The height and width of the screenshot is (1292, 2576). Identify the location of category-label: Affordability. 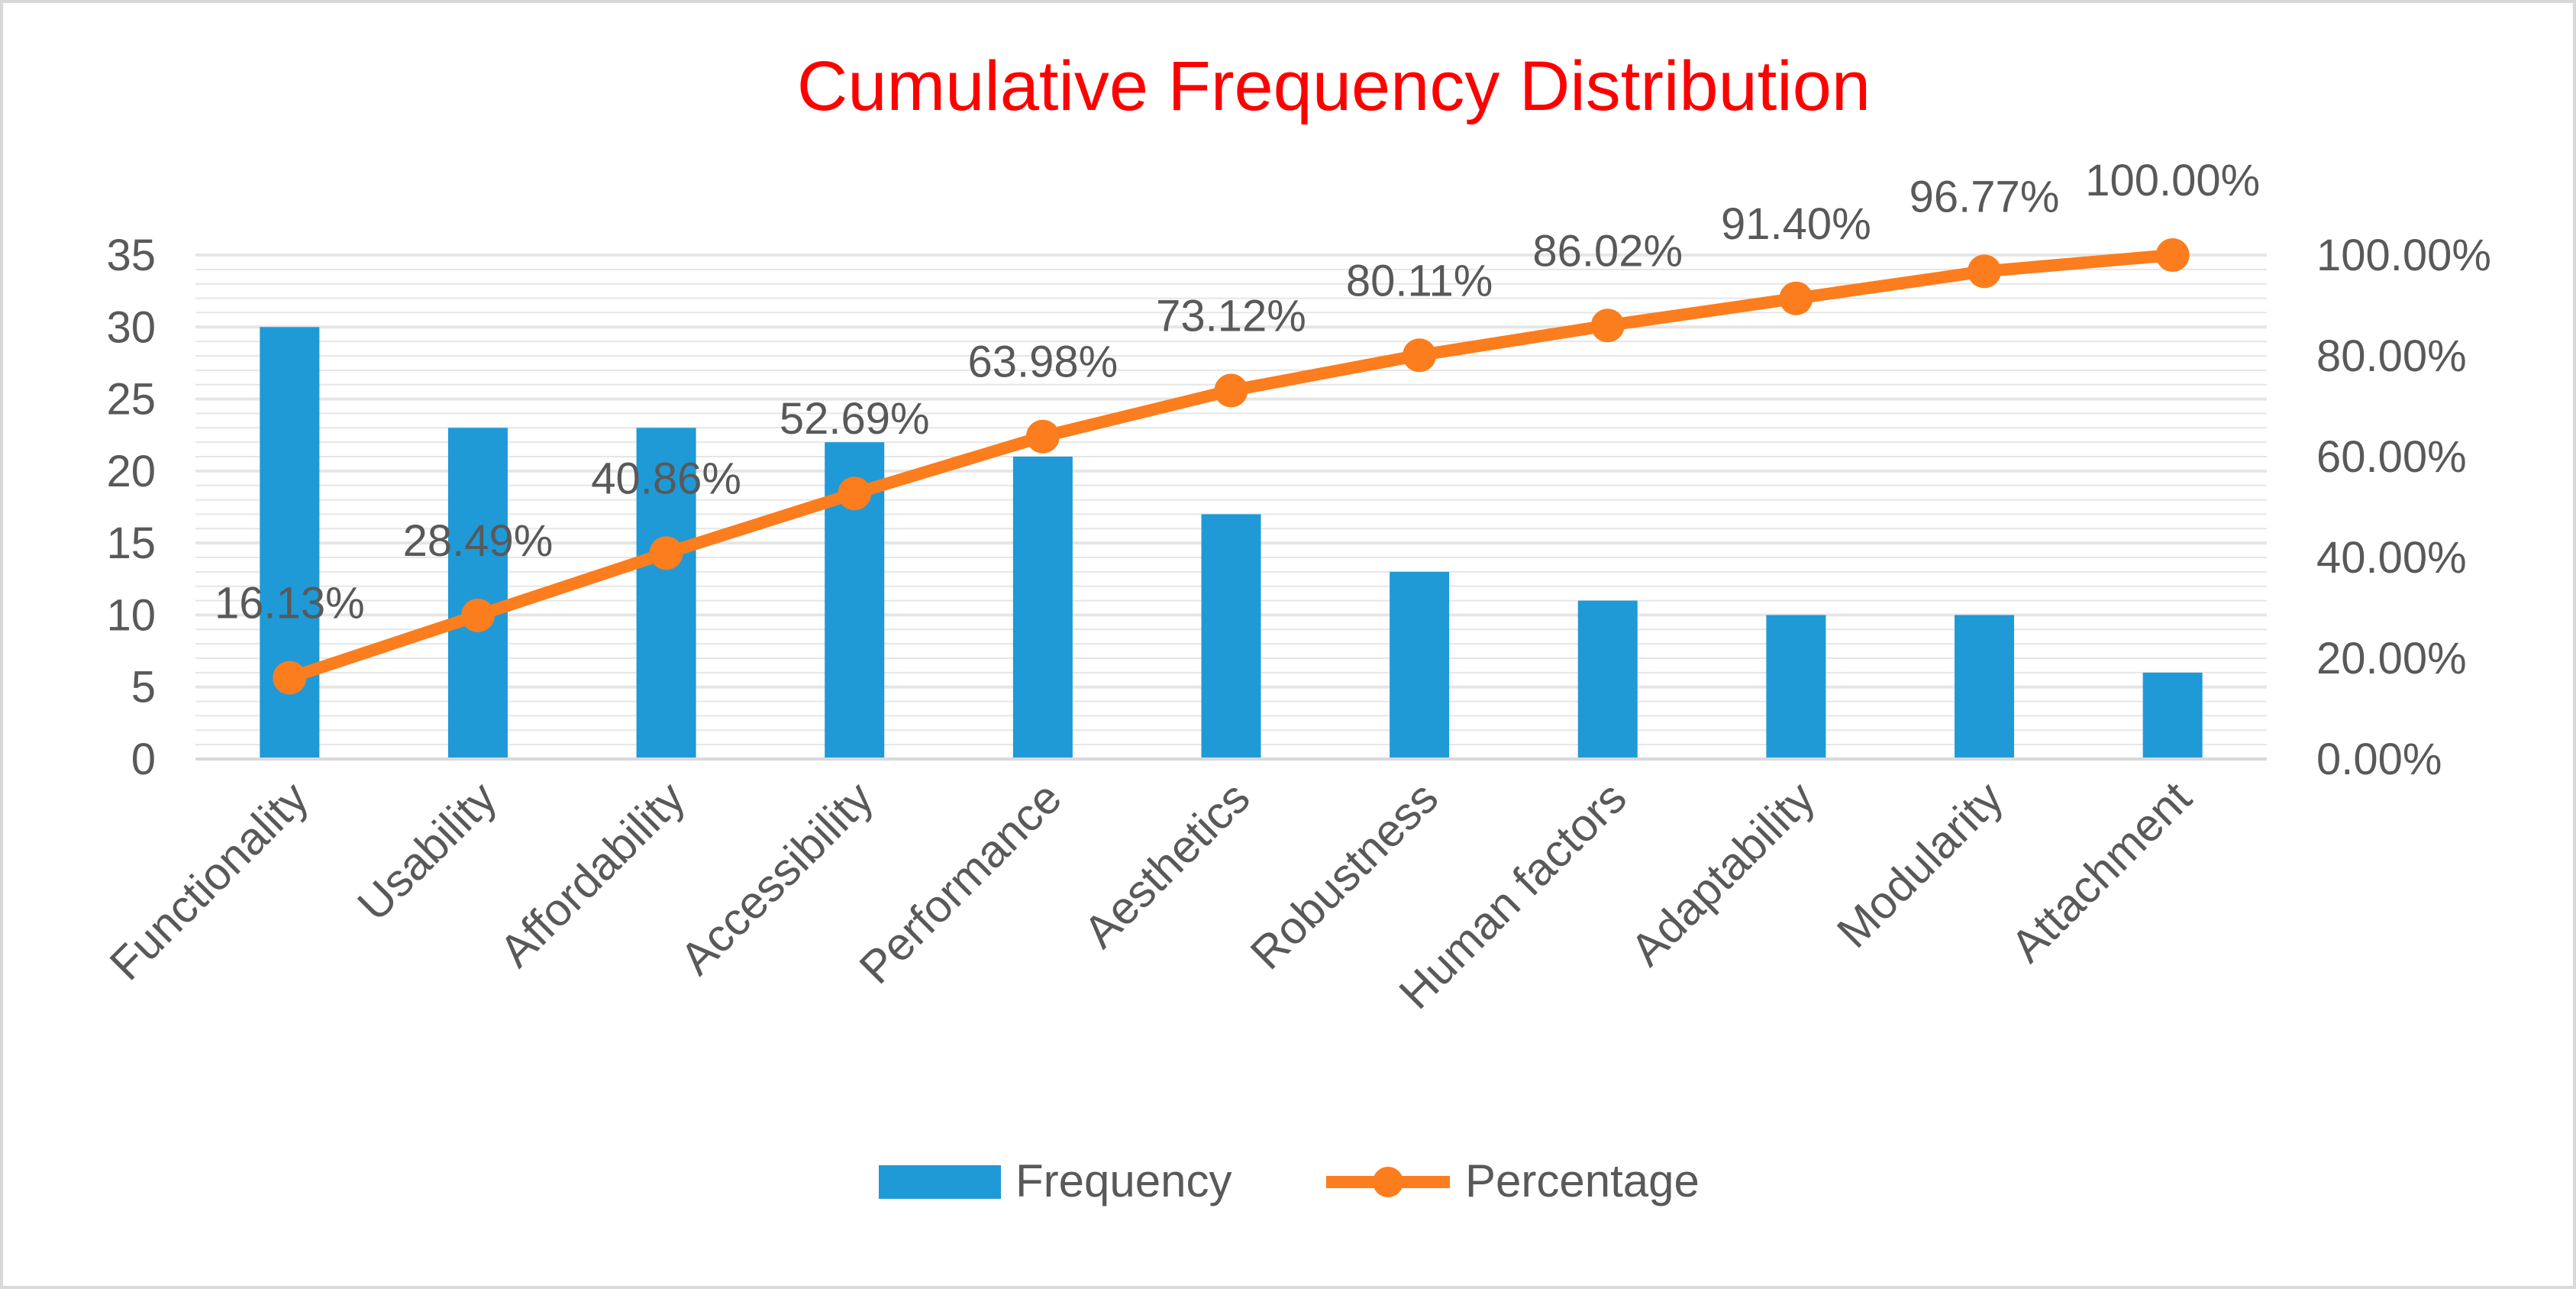
(592, 874).